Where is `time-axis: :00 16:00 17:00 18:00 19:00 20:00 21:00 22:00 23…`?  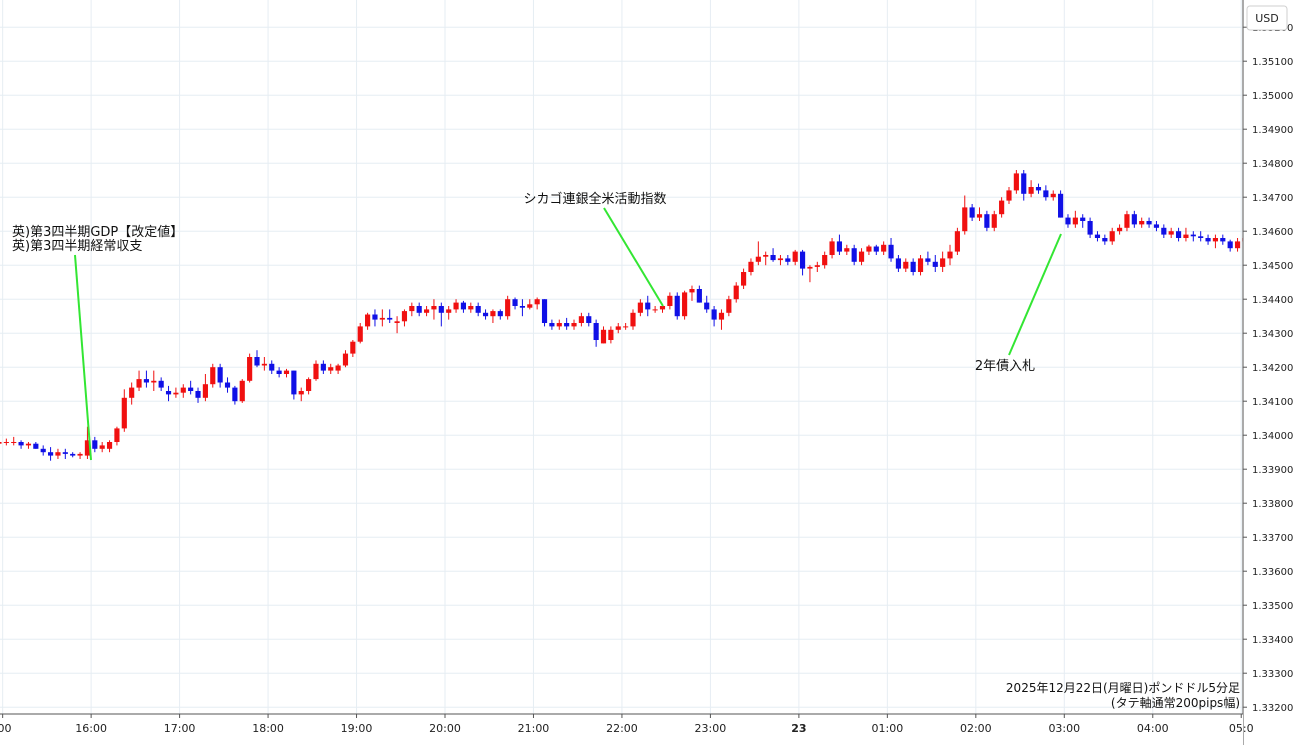
time-axis: :00 16:00 17:00 18:00 19:00 20:00 21:00 22:00 23… is located at coordinates (627, 729).